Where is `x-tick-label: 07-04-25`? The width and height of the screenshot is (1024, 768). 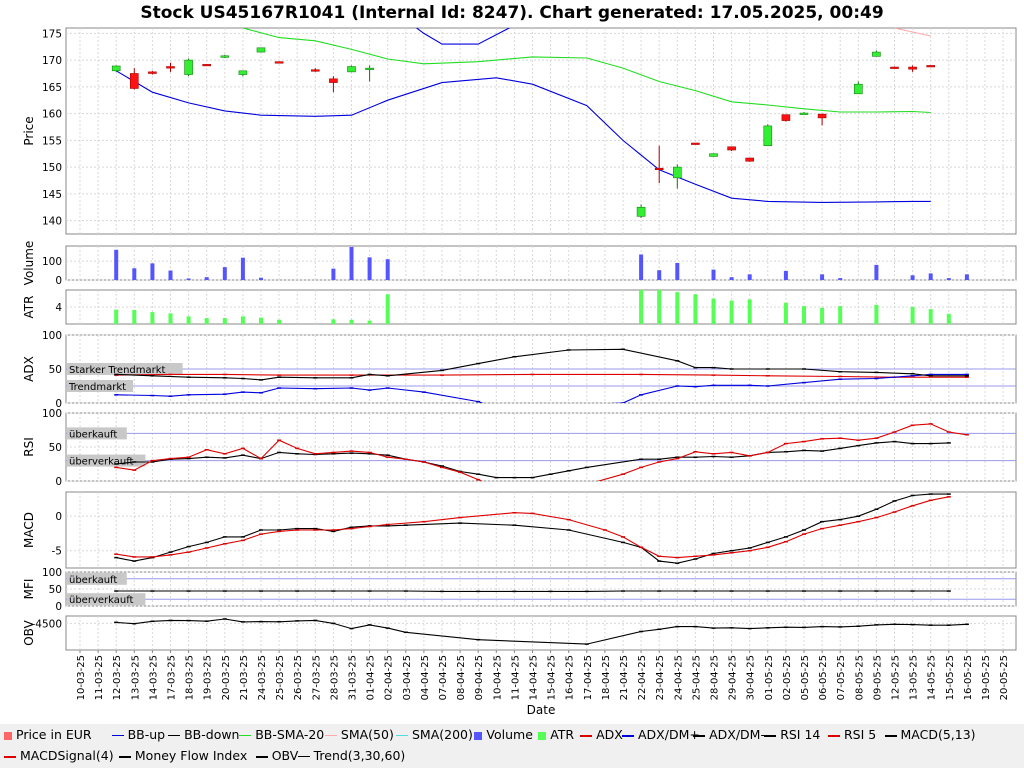
x-tick-label: 07-04-25 is located at coordinates (443, 677).